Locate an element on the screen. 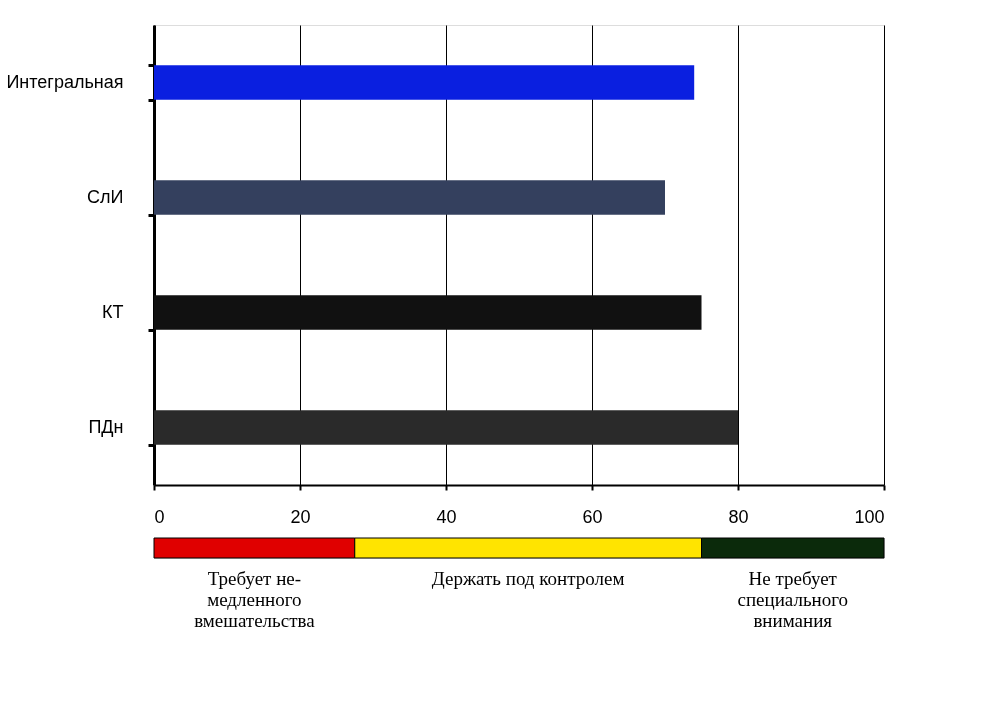 This screenshot has width=1008, height=704. series-label: Требует не- медленного вмешательства is located at coordinates (255, 599).